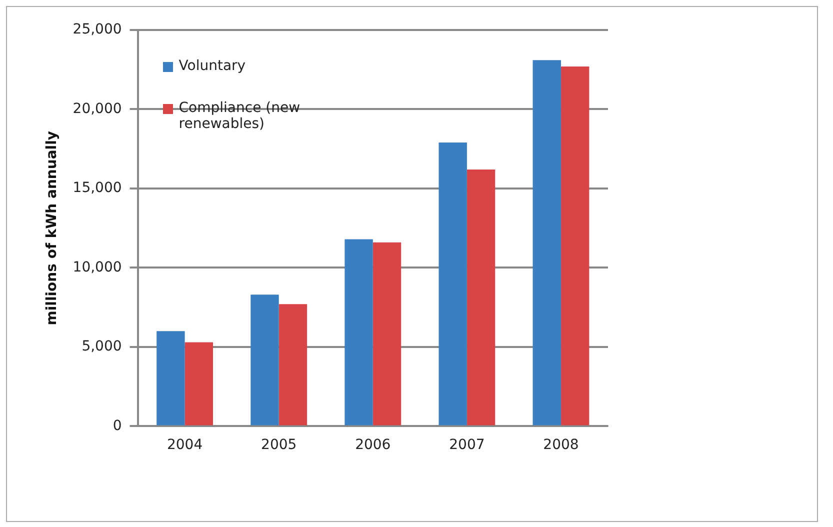 The width and height of the screenshot is (833, 527). What do you see at coordinates (240, 116) in the screenshot?
I see `legend-label: Compliance (new renewables)` at bounding box center [240, 116].